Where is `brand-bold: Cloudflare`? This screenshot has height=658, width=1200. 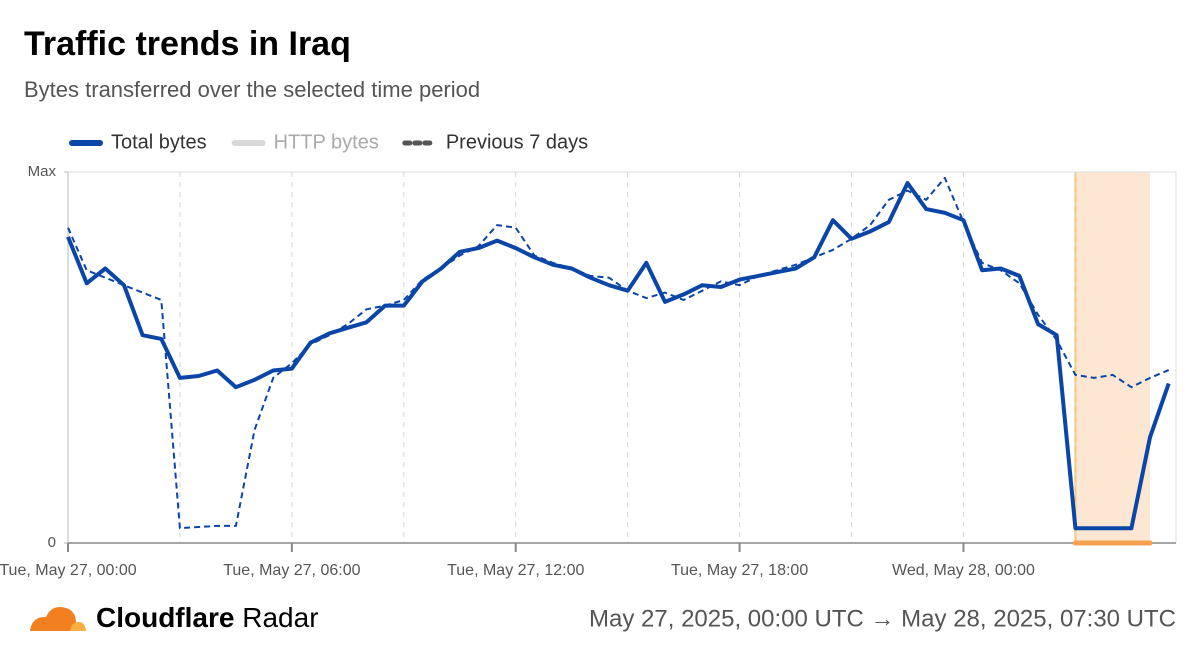 brand-bold: Cloudflare is located at coordinates (165, 617).